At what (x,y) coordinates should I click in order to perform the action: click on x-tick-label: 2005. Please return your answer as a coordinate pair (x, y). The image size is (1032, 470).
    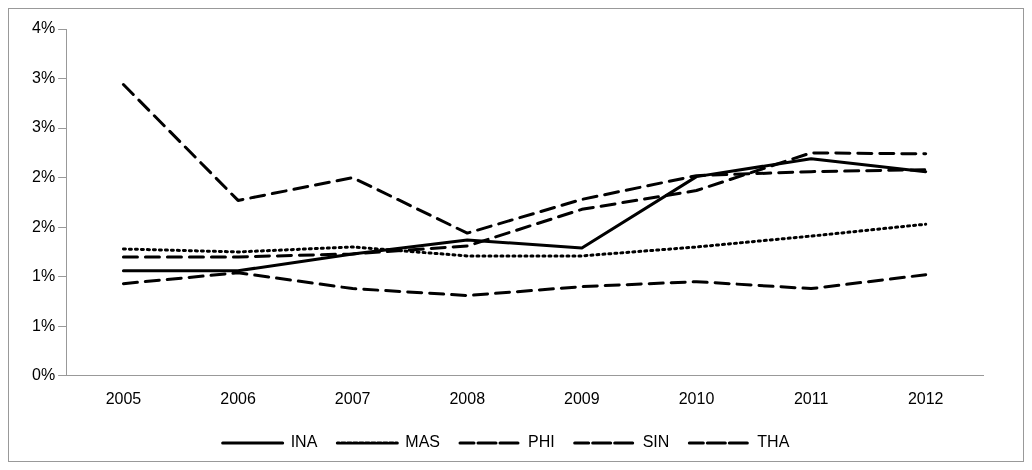
    Looking at the image, I should click on (123, 398).